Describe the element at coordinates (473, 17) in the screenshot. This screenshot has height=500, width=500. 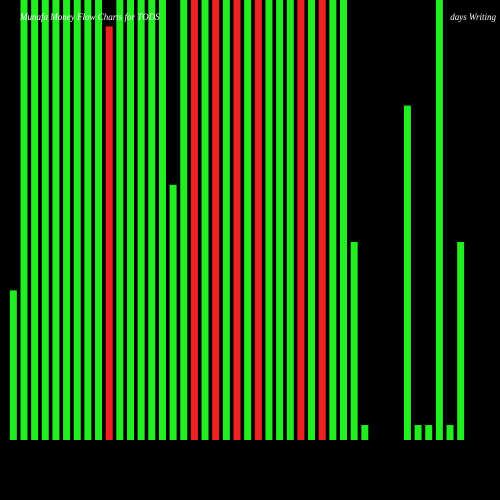
I see `annotation: days Writing` at that location.